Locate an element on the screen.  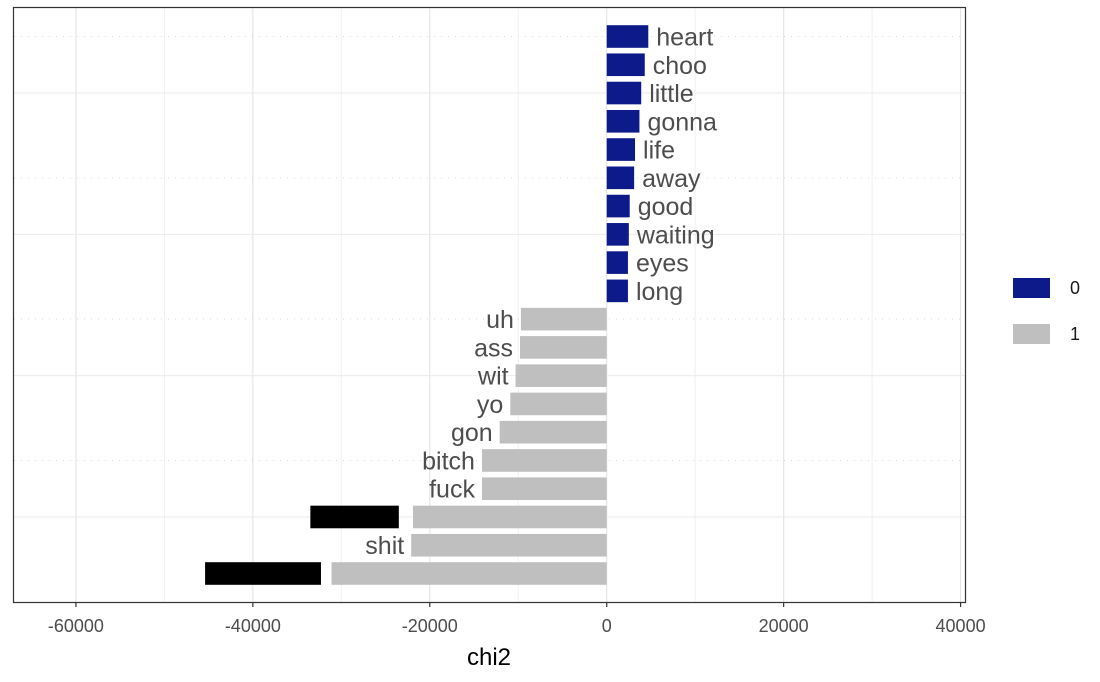
bar-label: heart is located at coordinates (684, 38).